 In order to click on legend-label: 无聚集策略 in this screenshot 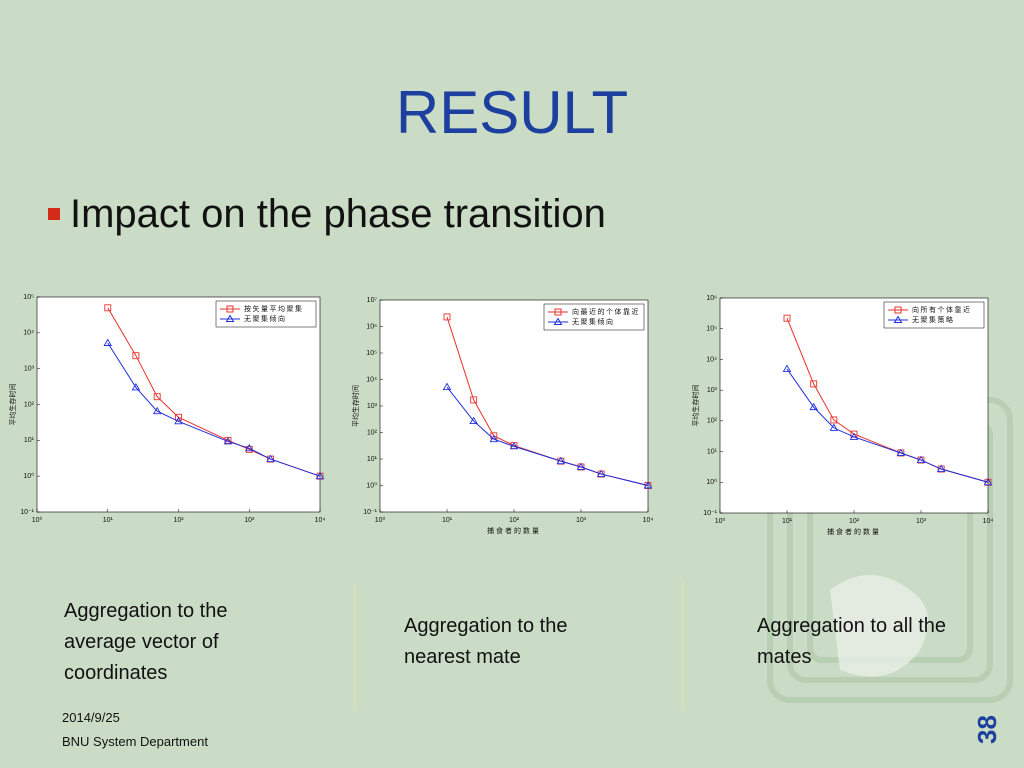, I will do `click(933, 319)`.